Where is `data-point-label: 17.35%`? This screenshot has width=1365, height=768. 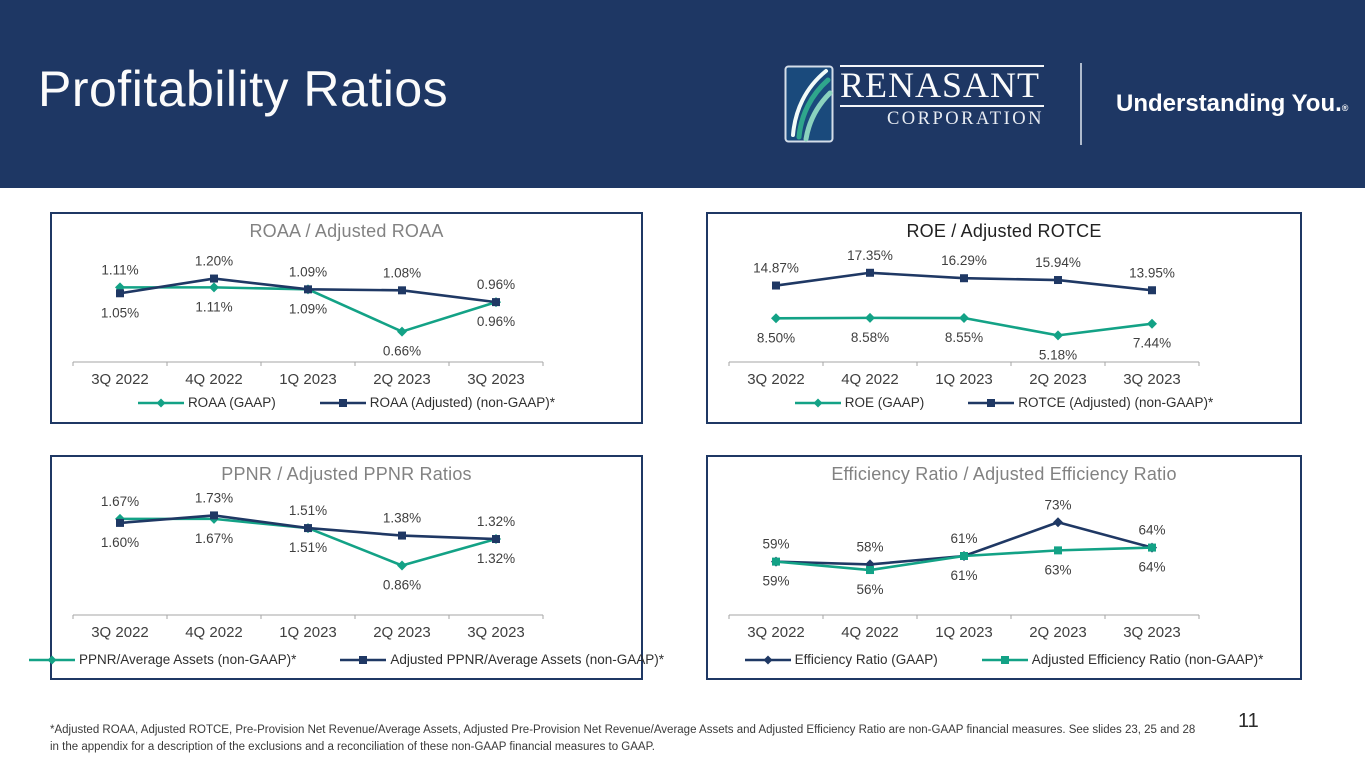
data-point-label: 17.35% is located at coordinates (870, 255).